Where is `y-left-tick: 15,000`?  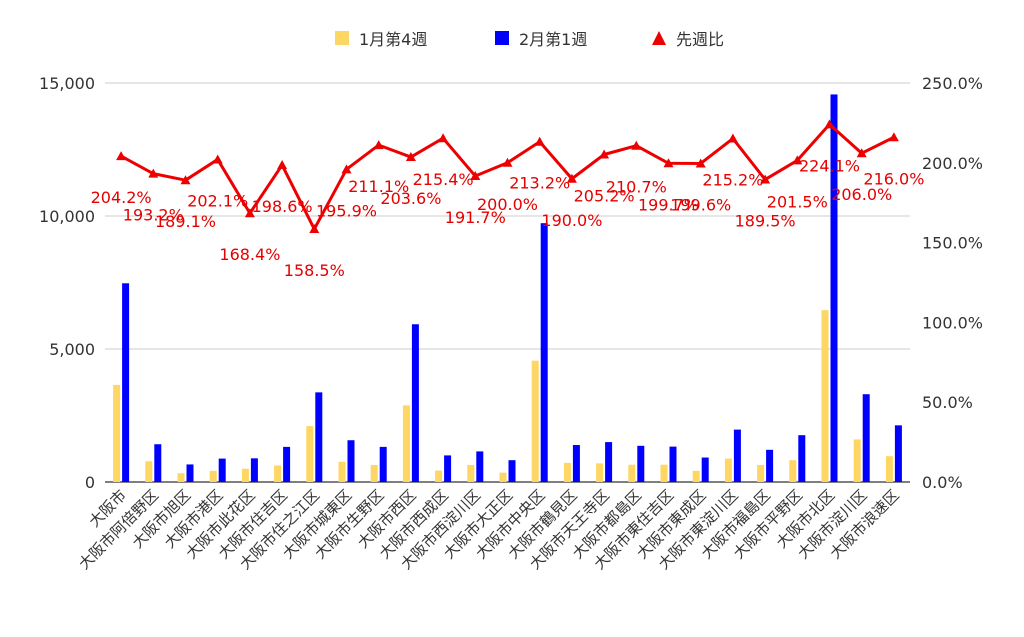 y-left-tick: 15,000 is located at coordinates (67, 83).